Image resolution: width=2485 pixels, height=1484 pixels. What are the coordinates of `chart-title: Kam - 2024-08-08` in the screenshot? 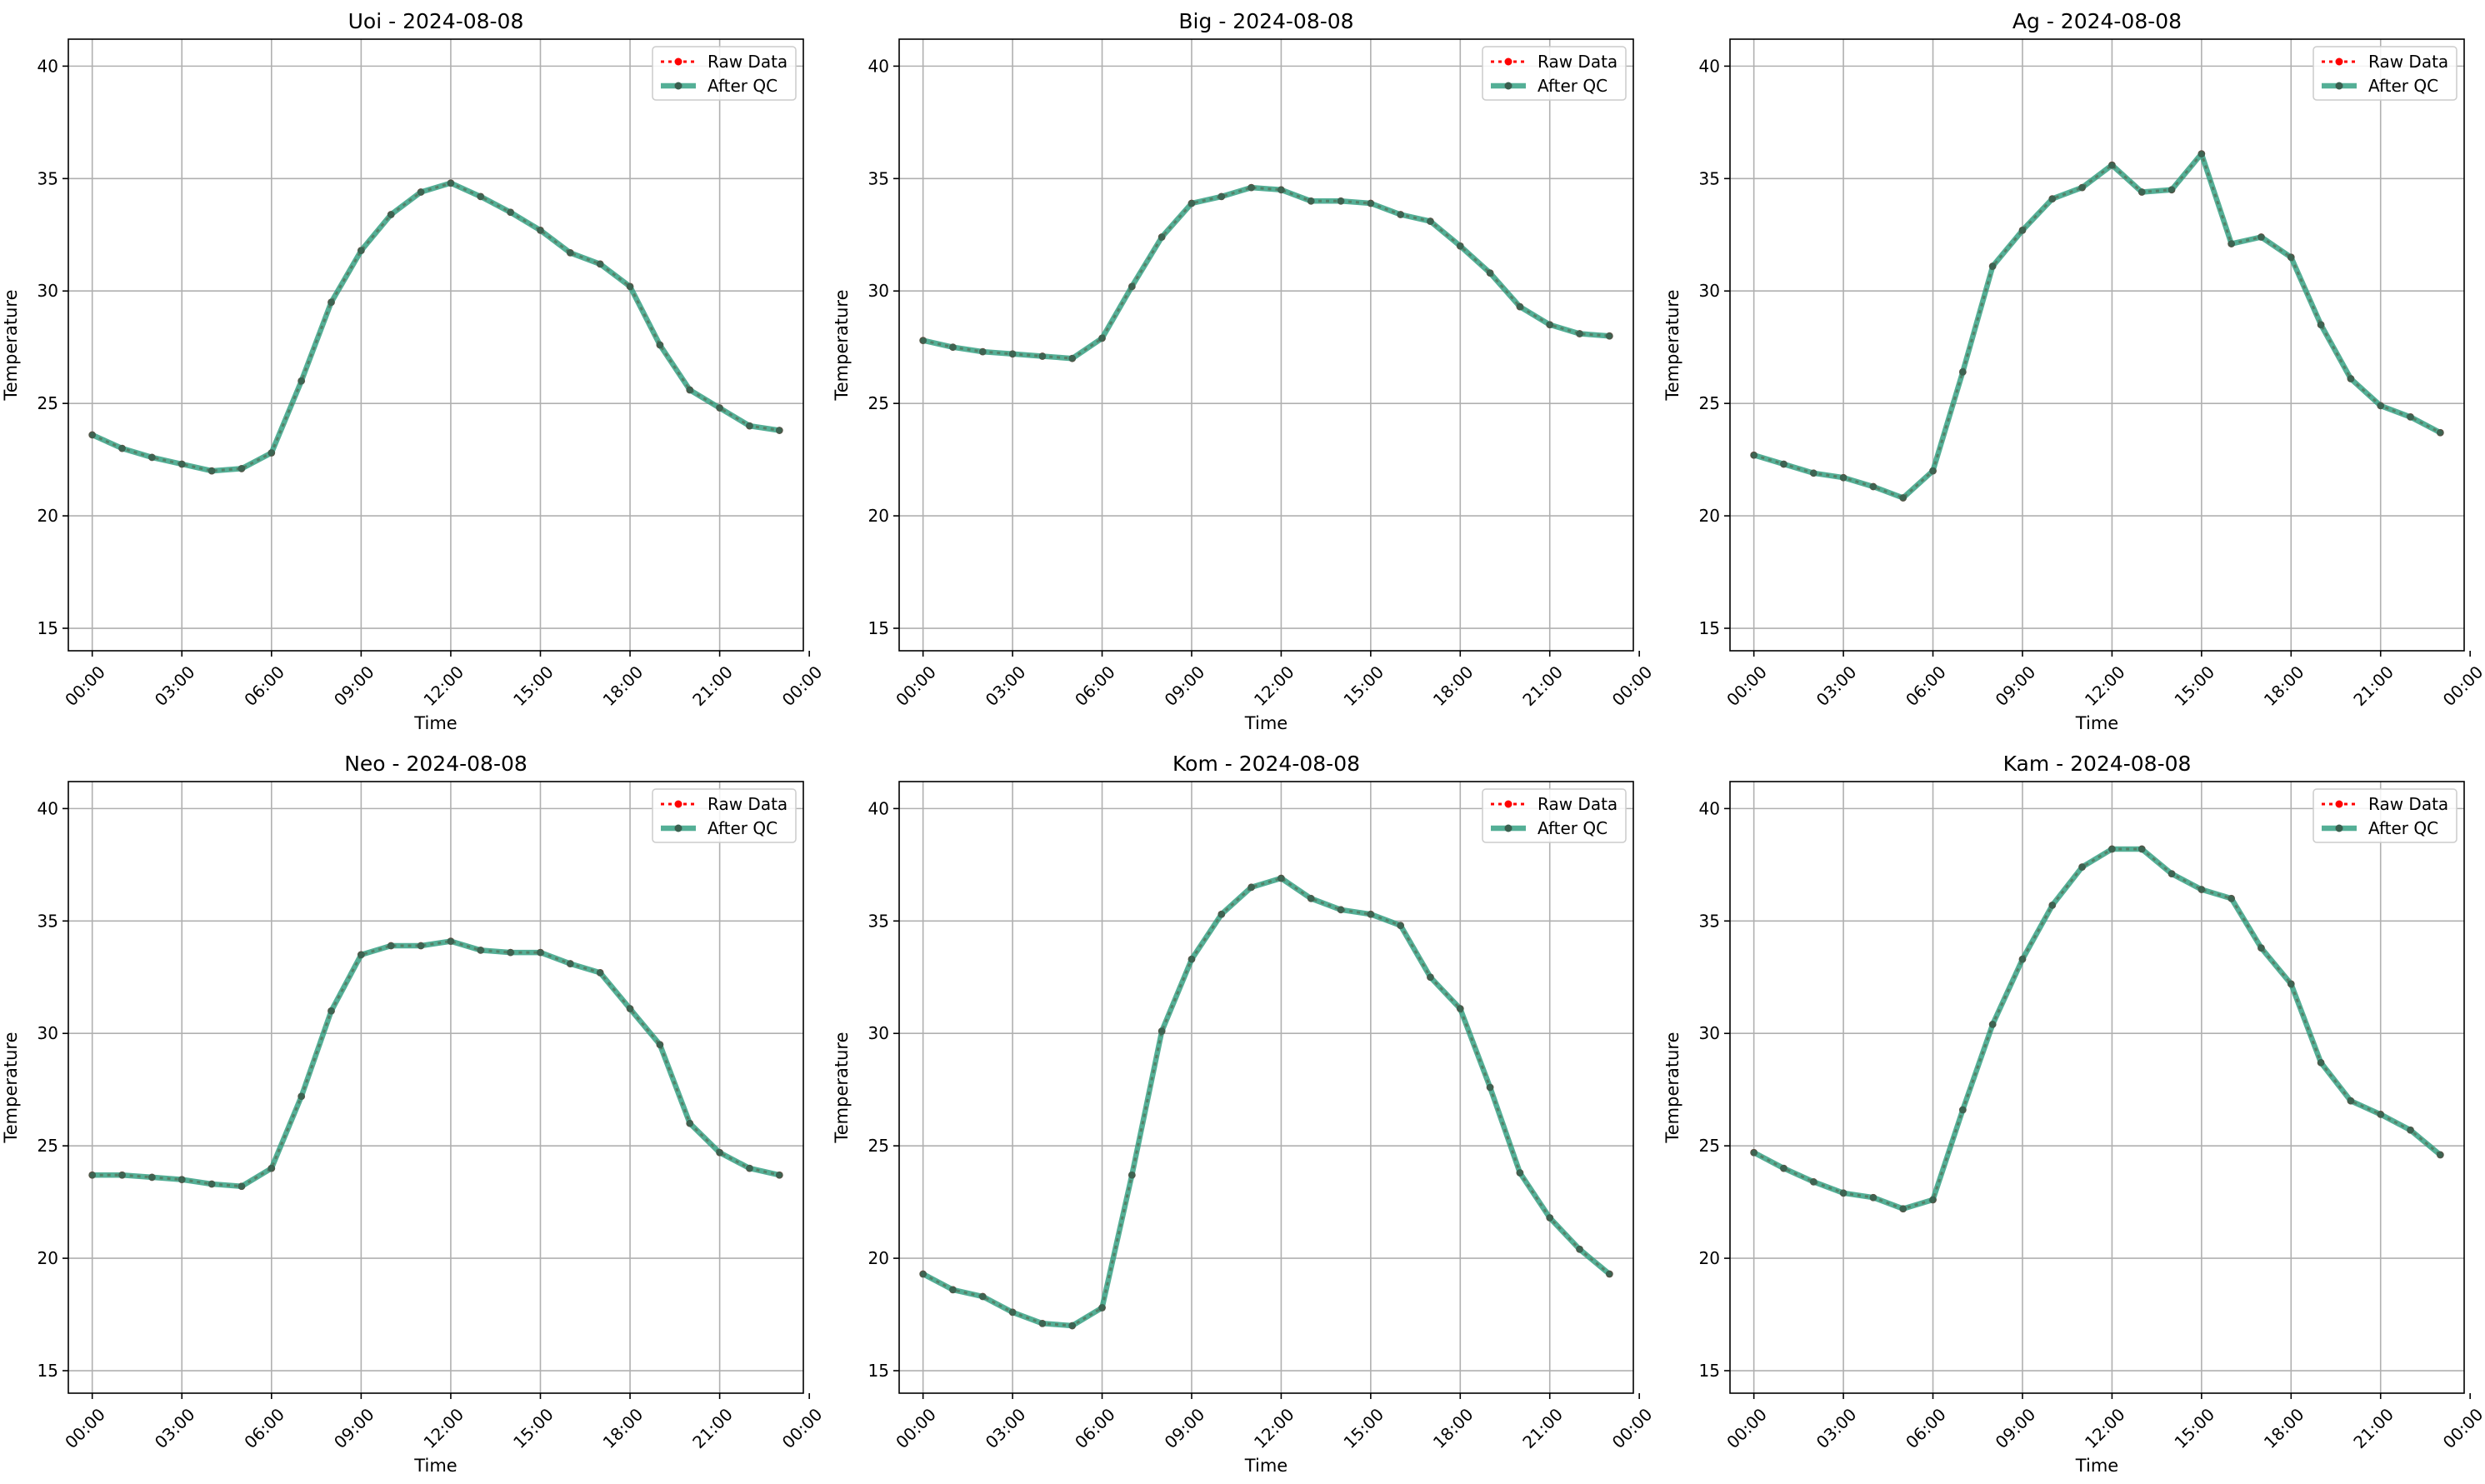 It's located at (2097, 764).